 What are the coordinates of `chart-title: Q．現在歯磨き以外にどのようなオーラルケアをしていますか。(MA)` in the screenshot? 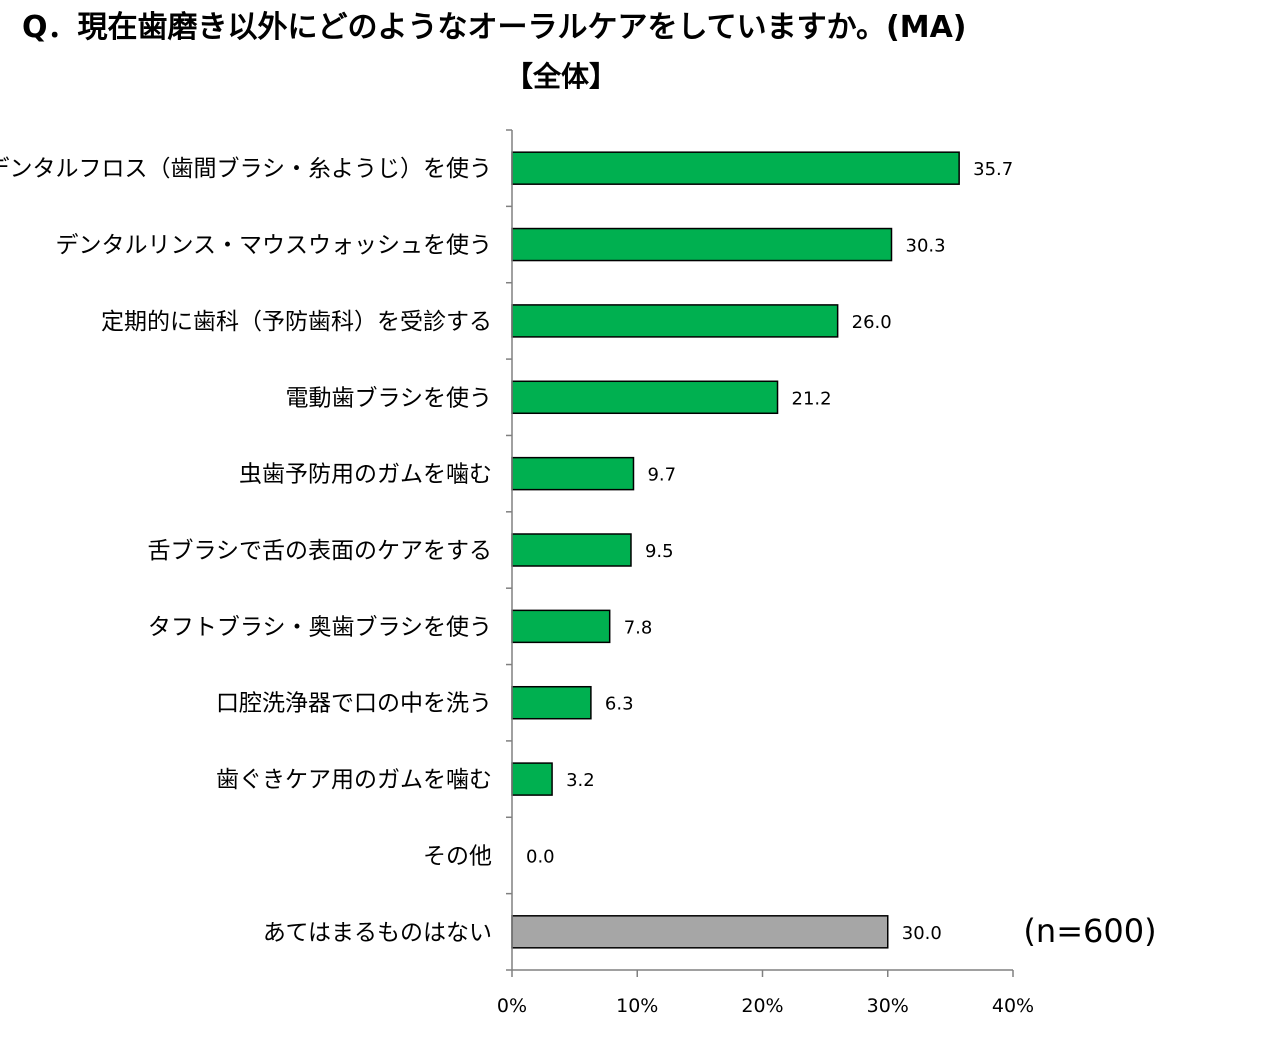 It's located at (494, 27).